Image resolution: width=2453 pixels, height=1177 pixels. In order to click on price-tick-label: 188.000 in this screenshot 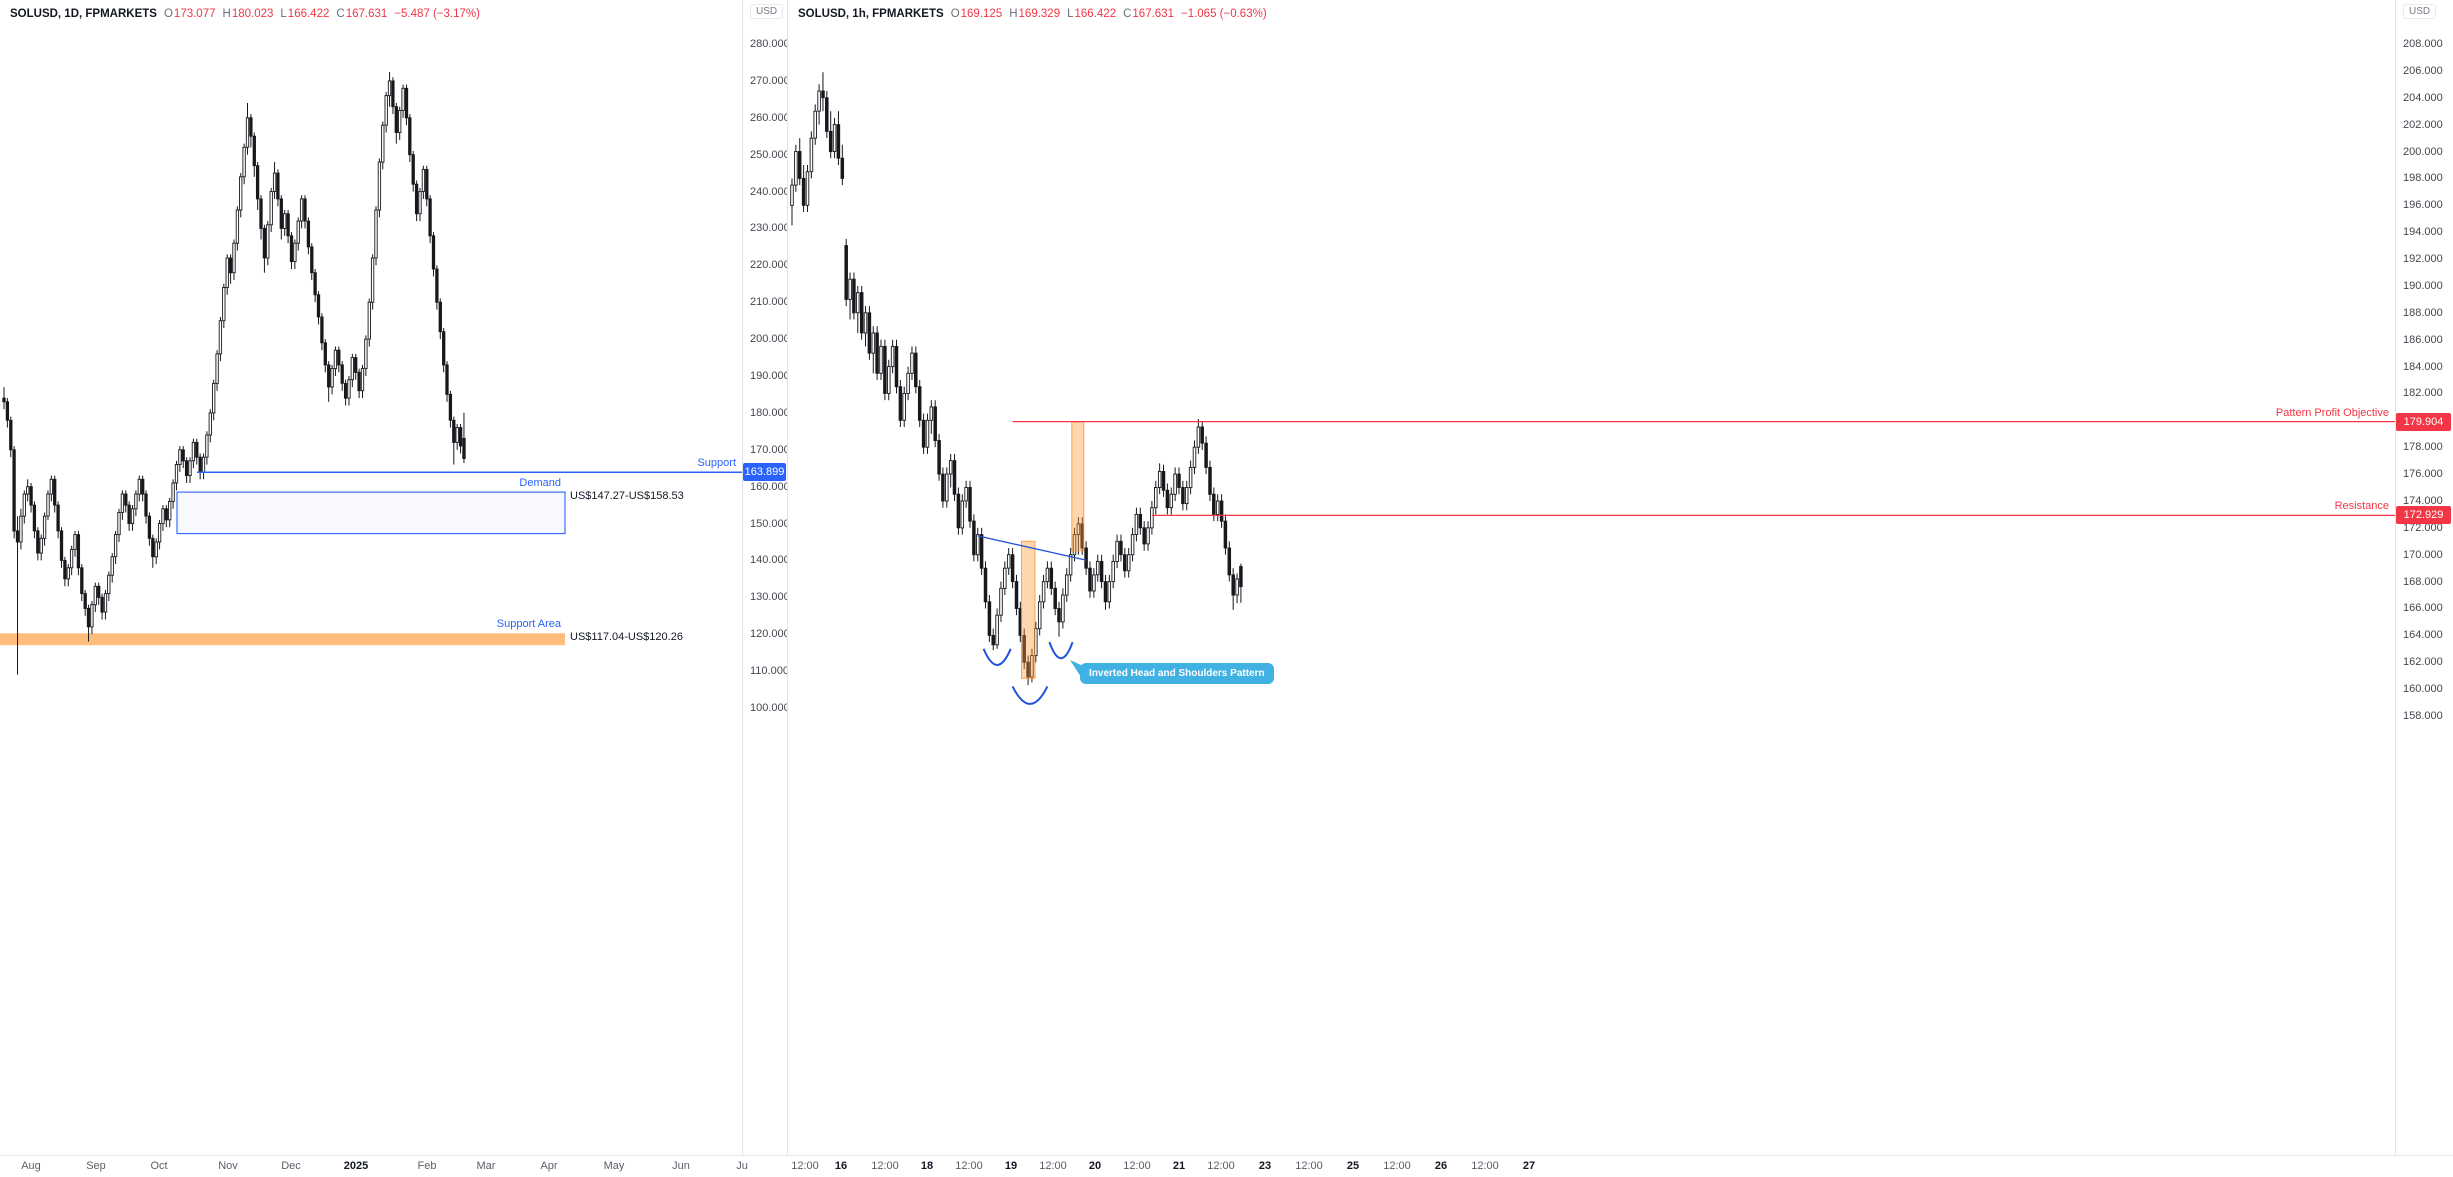, I will do `click(2423, 312)`.